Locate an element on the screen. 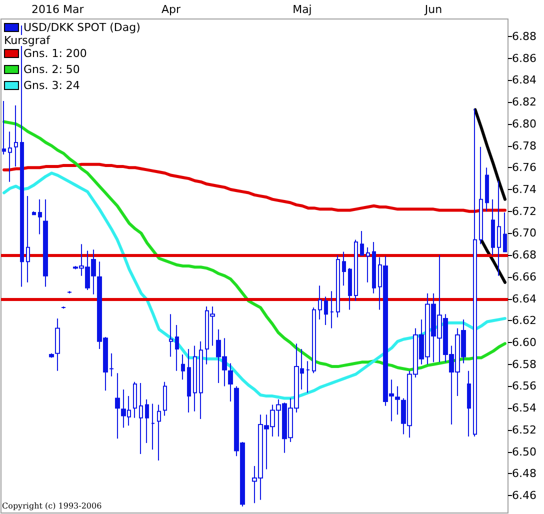 This screenshot has height=514, width=544. y-tick-label: 6.54 is located at coordinates (524, 408).